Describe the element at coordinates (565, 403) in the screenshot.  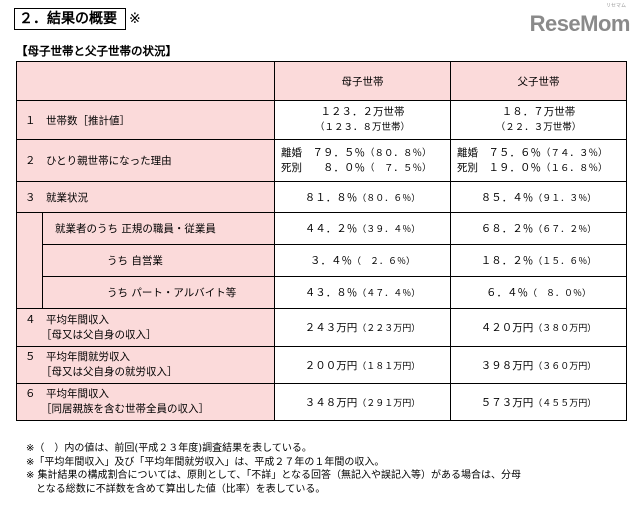
I see `father-paren: （４５５万円）` at that location.